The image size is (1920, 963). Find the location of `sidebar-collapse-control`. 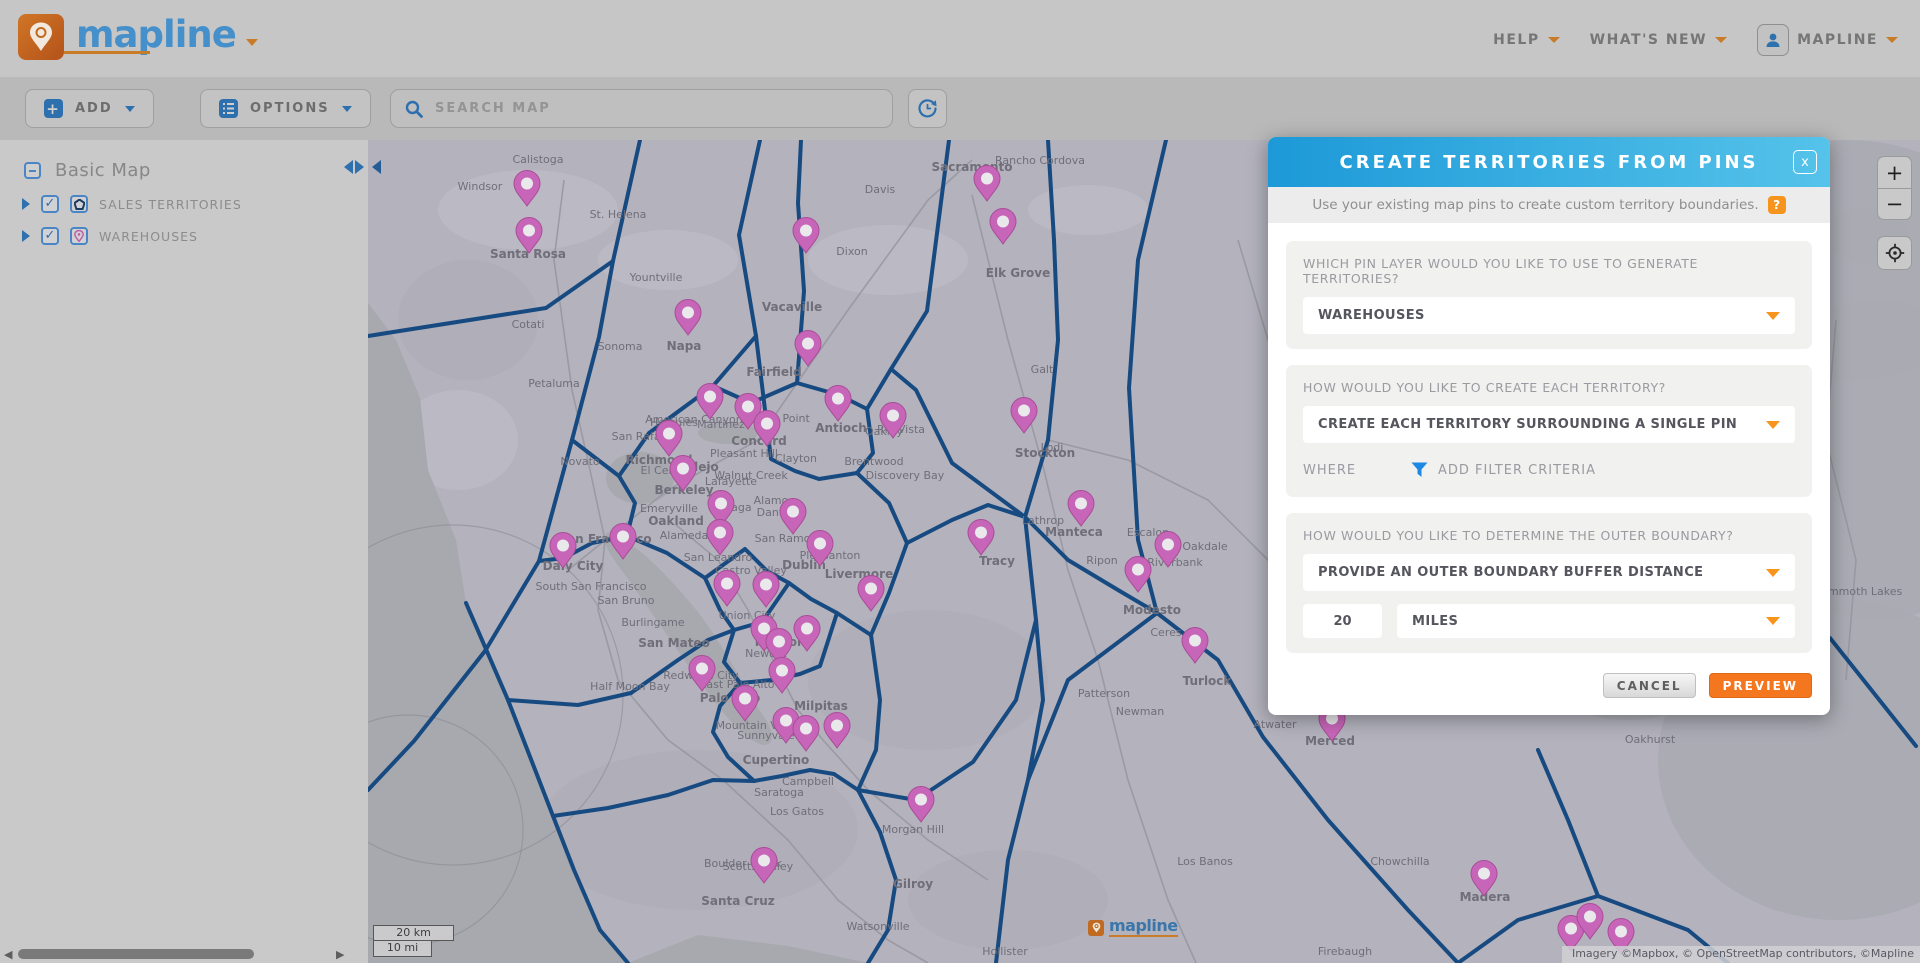

sidebar-collapse-control is located at coordinates (376, 167).